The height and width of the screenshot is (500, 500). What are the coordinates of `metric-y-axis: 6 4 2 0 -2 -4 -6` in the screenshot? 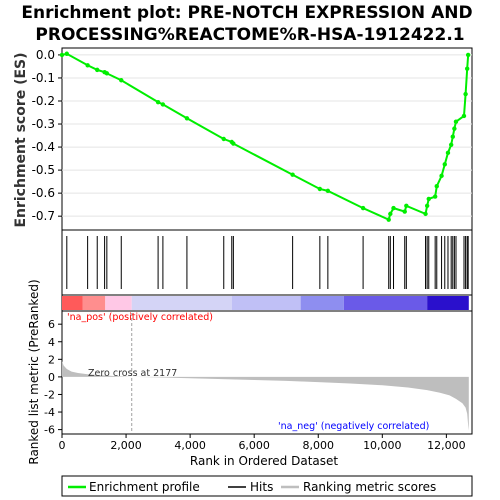 It's located at (53, 377).